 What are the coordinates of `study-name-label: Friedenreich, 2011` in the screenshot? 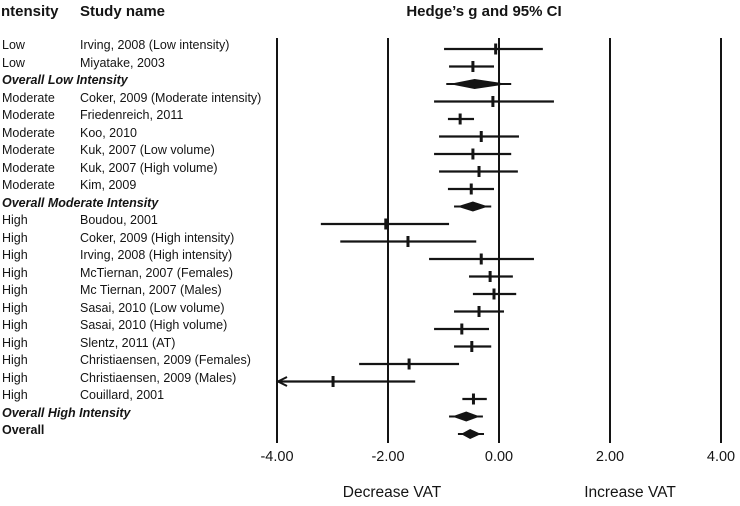 It's located at (132, 115).